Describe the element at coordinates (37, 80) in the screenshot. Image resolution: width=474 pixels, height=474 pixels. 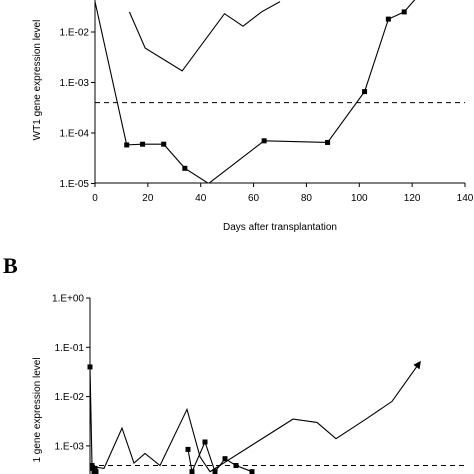
I see `panel-a-y-axis-label: WT1 gene expression level` at that location.